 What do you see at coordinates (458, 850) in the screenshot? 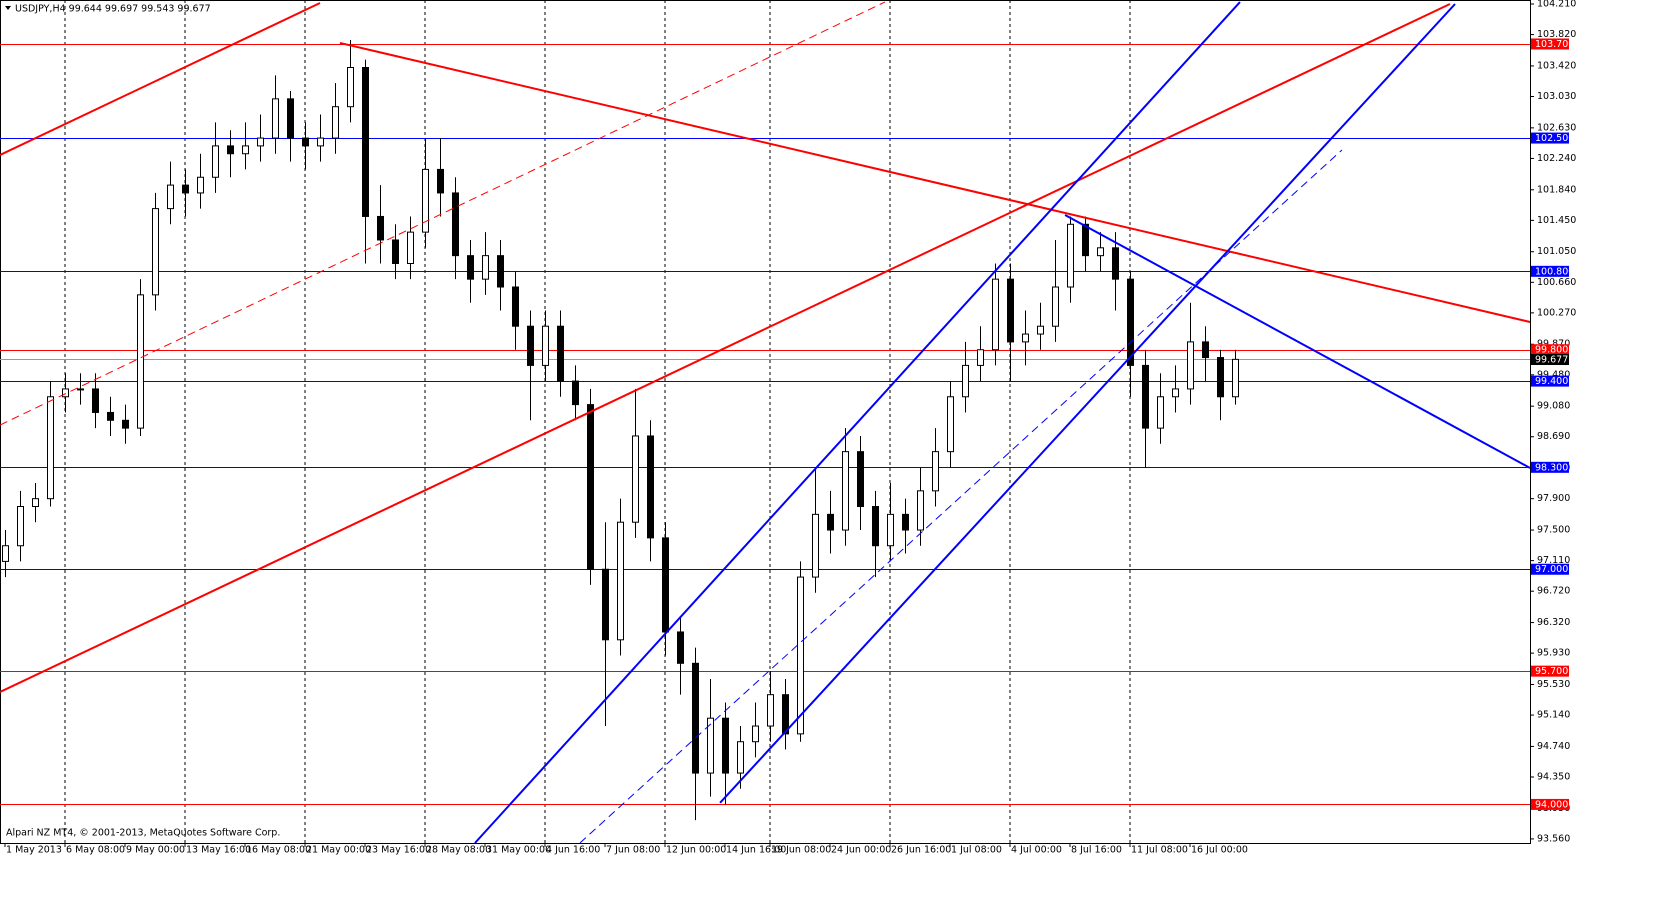
I see `x-tick-label: 28 May 08:00` at bounding box center [458, 850].